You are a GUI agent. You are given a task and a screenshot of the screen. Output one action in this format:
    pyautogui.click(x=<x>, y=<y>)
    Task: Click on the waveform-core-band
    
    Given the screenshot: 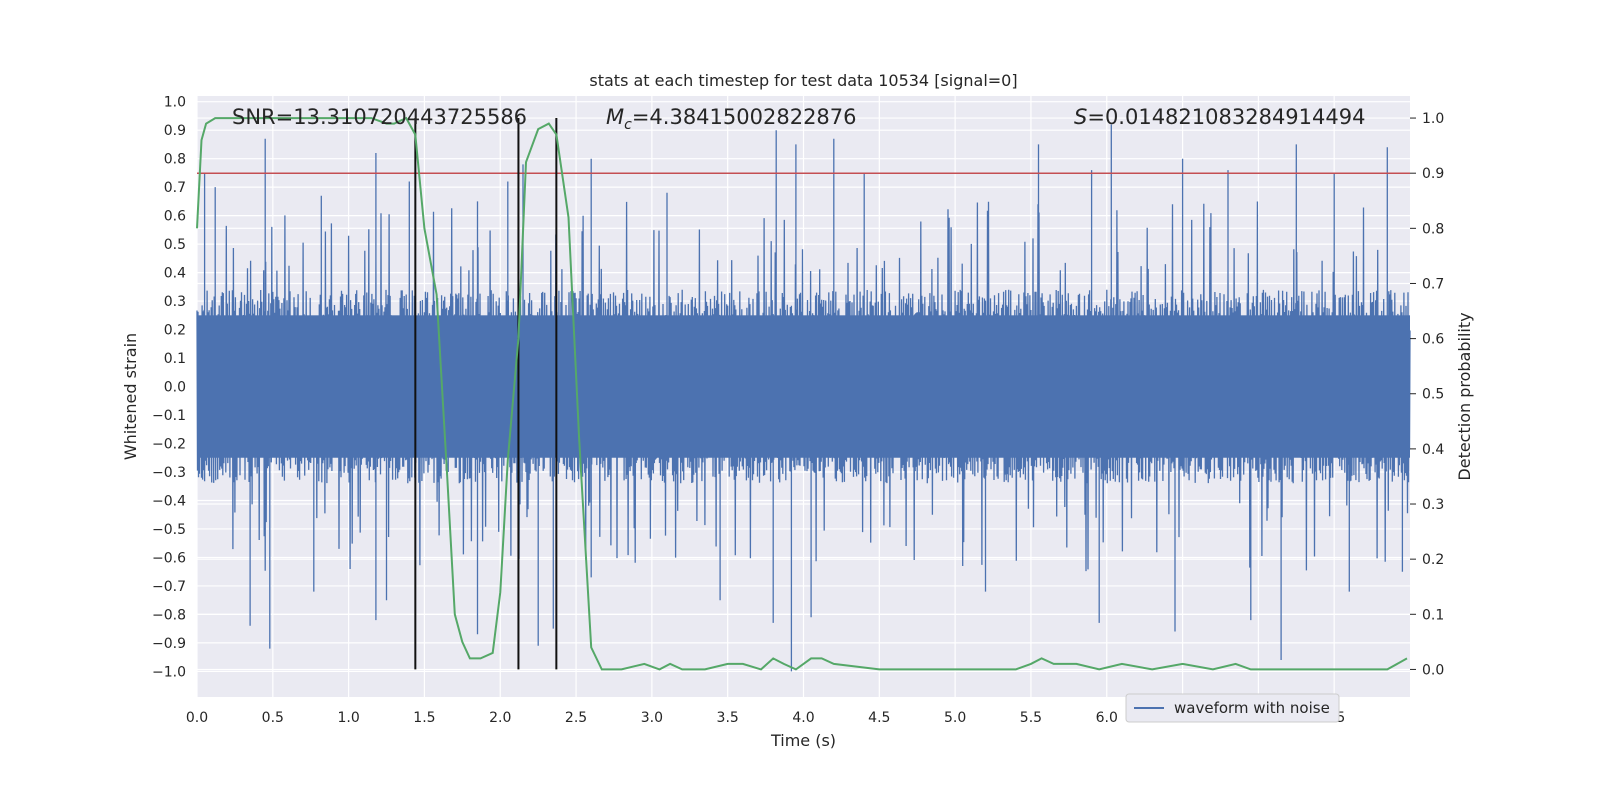 What is the action you would take?
    pyautogui.click(x=803, y=386)
    